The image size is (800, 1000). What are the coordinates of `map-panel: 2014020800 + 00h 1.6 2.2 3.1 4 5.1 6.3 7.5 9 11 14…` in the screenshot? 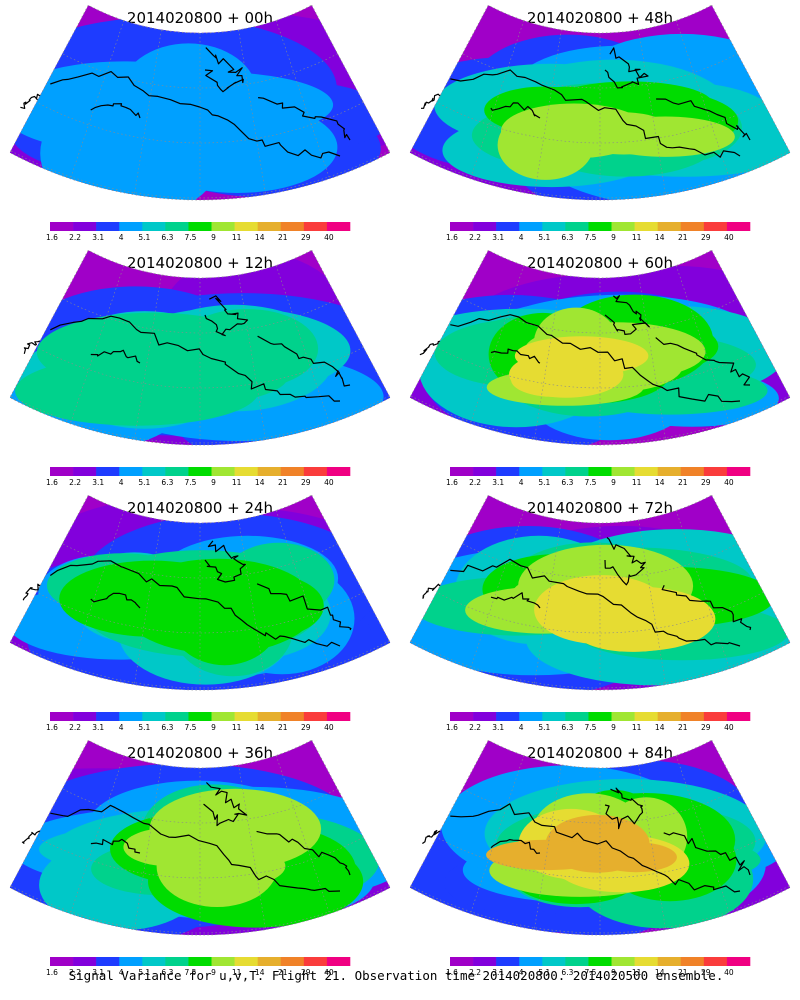 It's located at (200, 123).